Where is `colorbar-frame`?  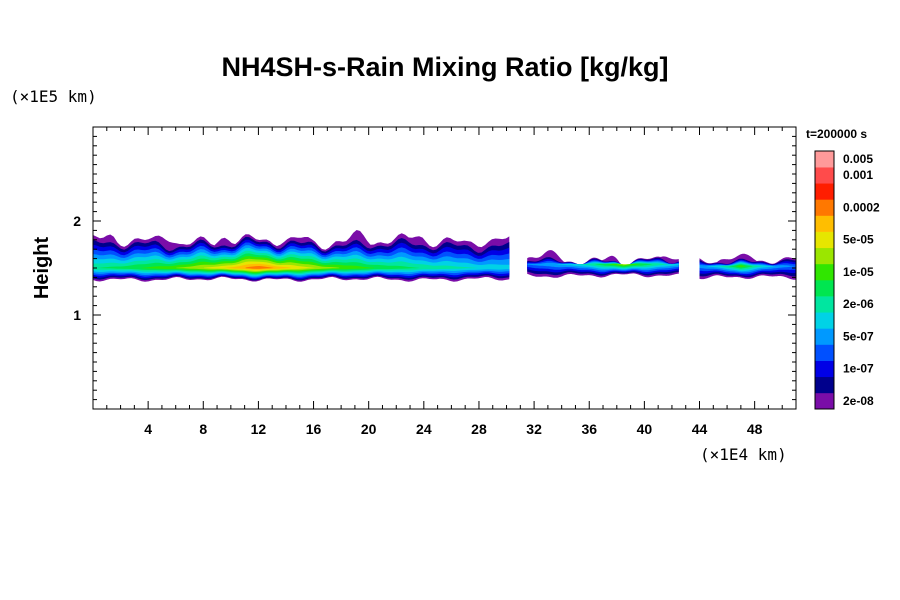 colorbar-frame is located at coordinates (824, 280).